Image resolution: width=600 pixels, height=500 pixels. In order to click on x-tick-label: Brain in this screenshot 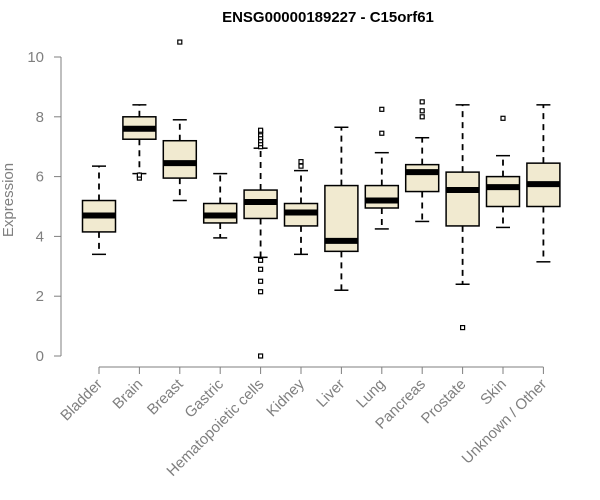, I will do `click(127, 394)`.